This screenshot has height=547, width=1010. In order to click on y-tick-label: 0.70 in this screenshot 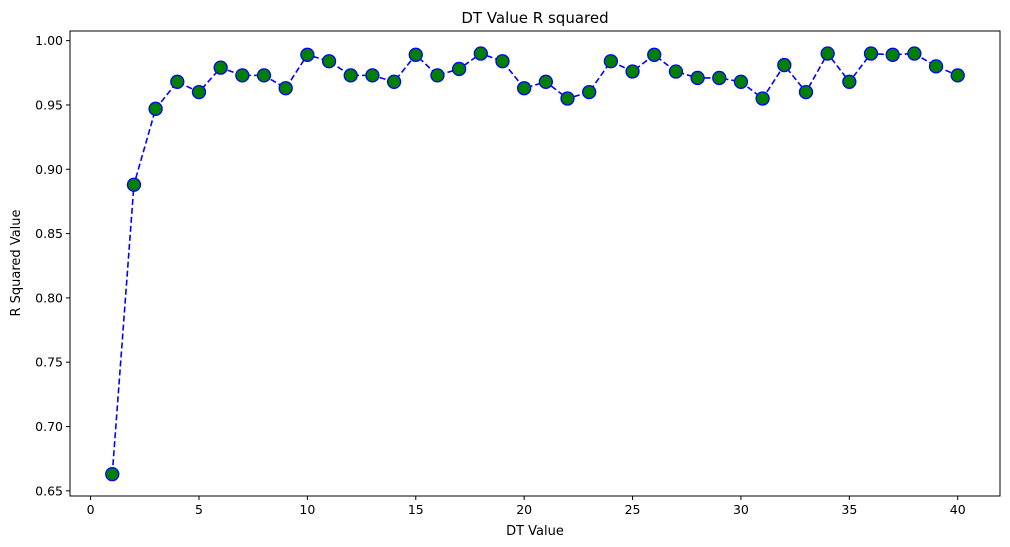, I will do `click(49, 426)`.